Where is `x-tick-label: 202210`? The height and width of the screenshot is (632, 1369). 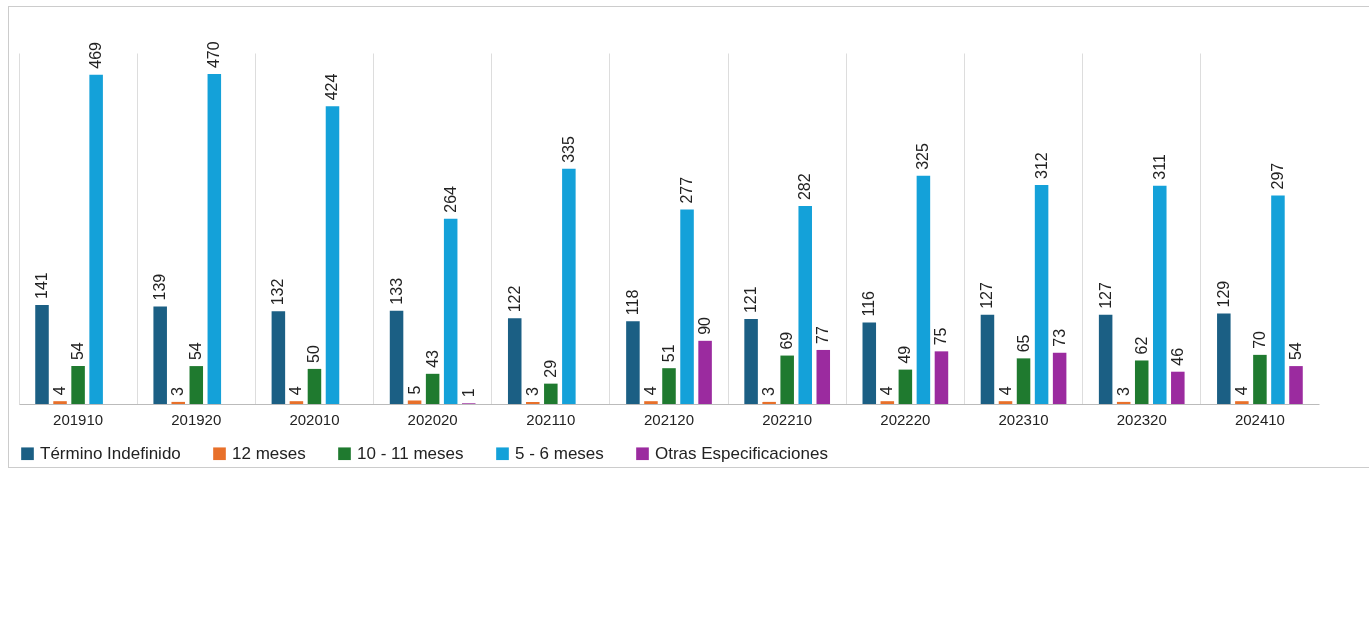 x-tick-label: 202210 is located at coordinates (787, 419).